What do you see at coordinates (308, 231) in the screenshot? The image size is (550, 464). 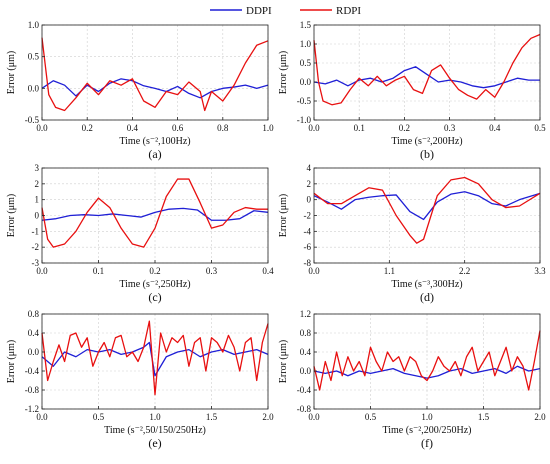 I see `y-tick-label: -4` at bounding box center [308, 231].